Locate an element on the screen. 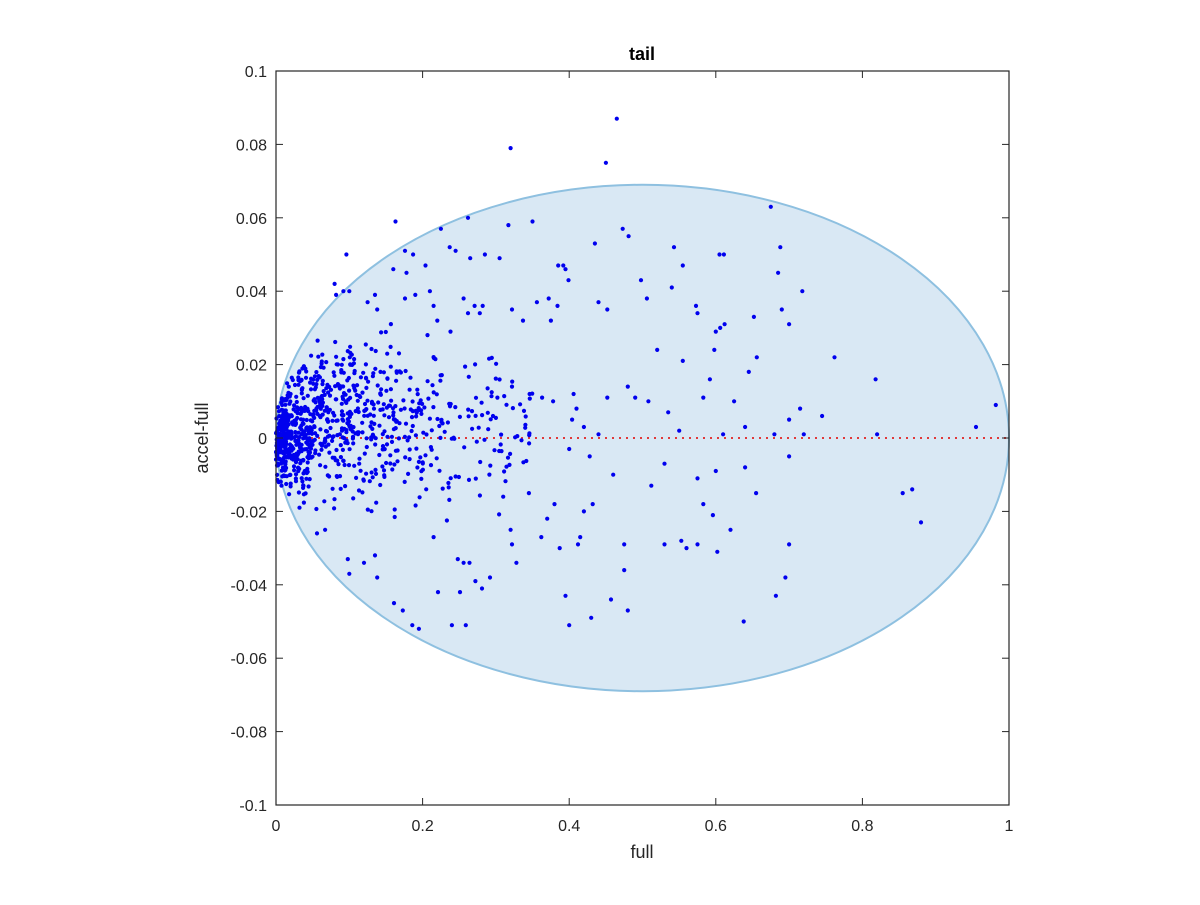 The image size is (1200, 905). y-tick-label: -0.04 is located at coordinates (249, 586).